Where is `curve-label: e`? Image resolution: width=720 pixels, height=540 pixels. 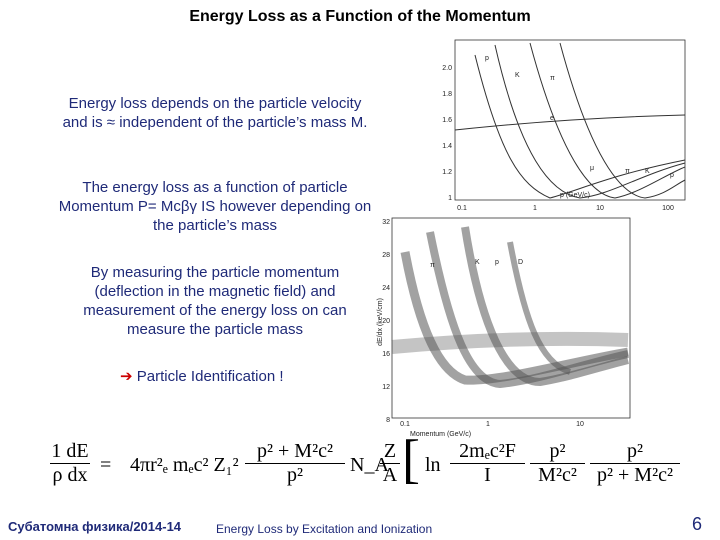 curve-label: e is located at coordinates (552, 118).